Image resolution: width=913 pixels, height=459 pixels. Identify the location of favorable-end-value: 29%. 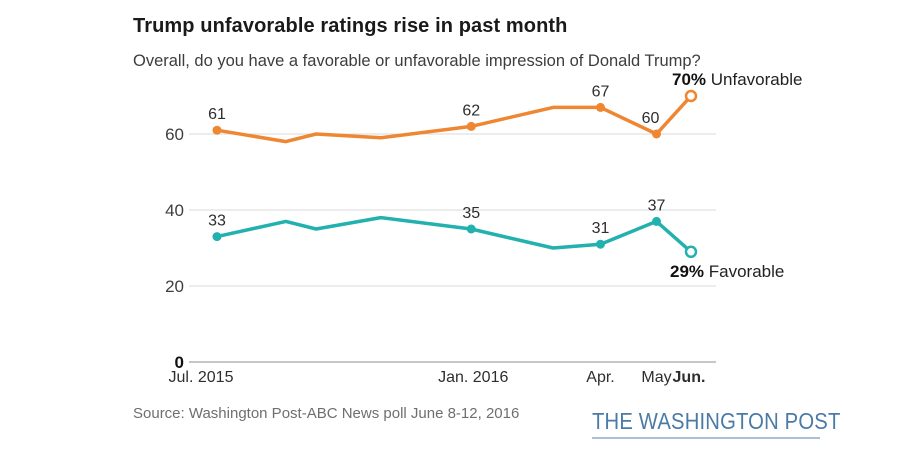
(687, 271).